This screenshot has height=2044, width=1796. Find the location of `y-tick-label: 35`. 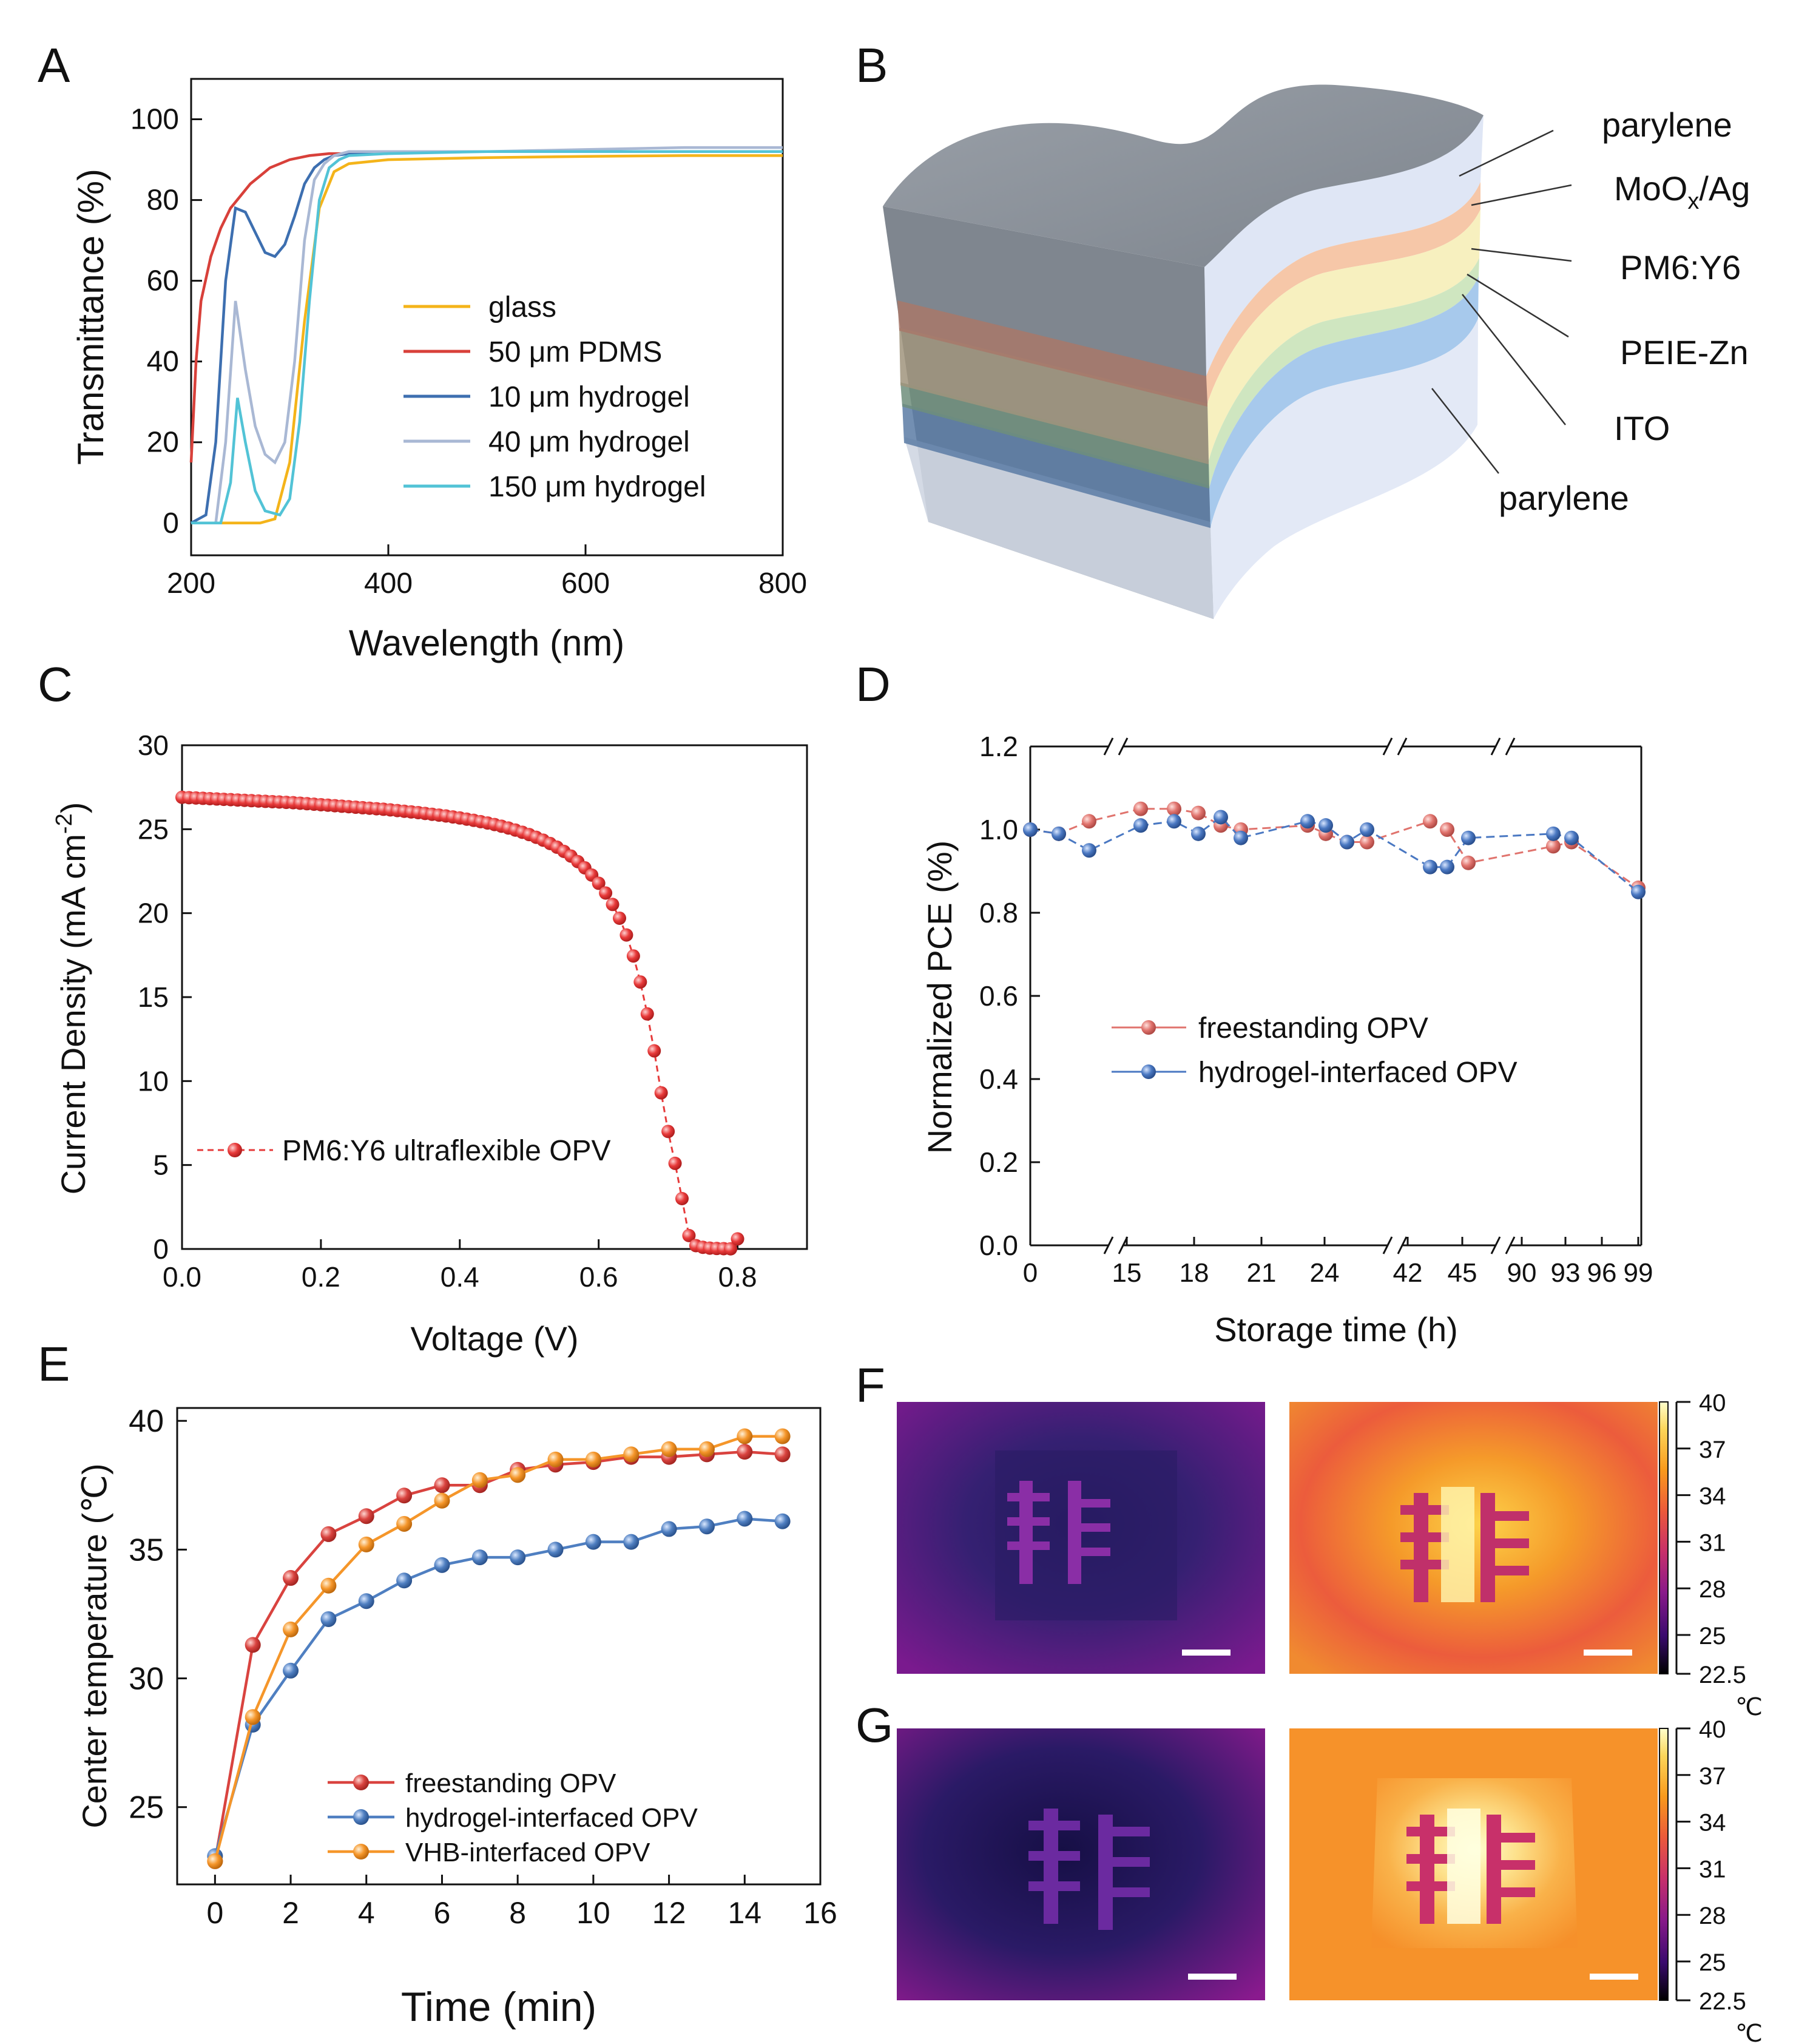

y-tick-label: 35 is located at coordinates (146, 1550).